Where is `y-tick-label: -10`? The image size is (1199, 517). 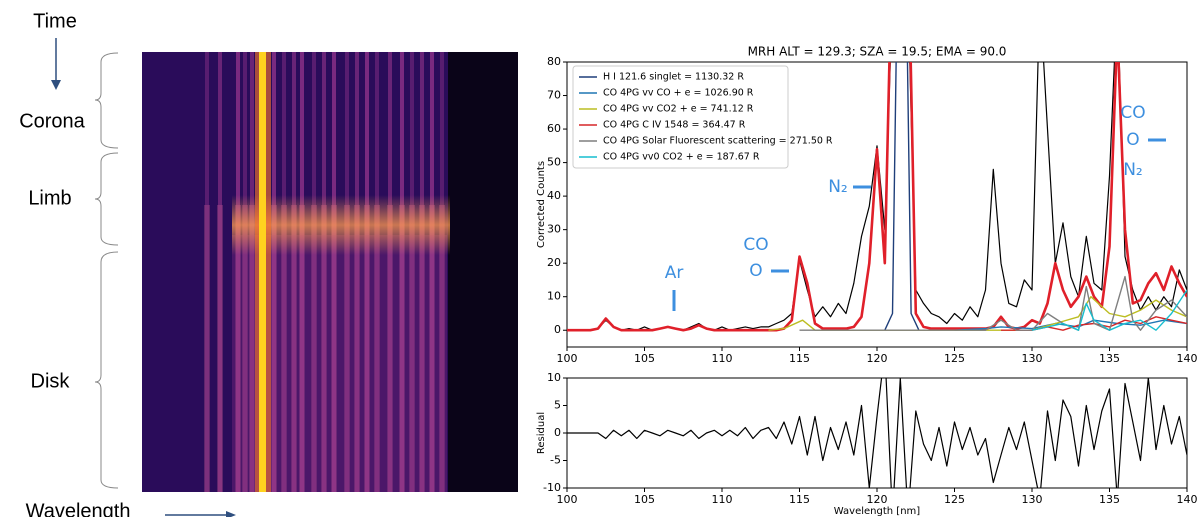
y-tick-label: -10 is located at coordinates (552, 487).